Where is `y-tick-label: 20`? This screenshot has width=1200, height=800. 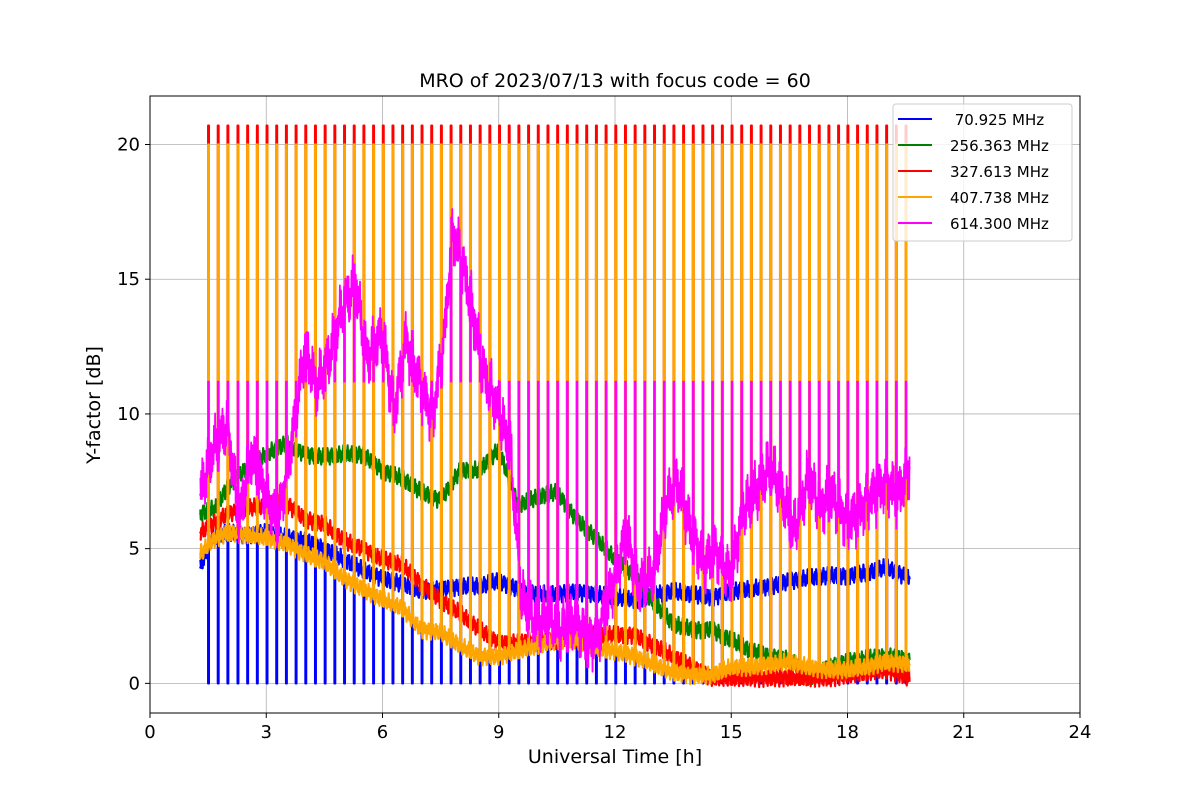
y-tick-label: 20 is located at coordinates (128, 144).